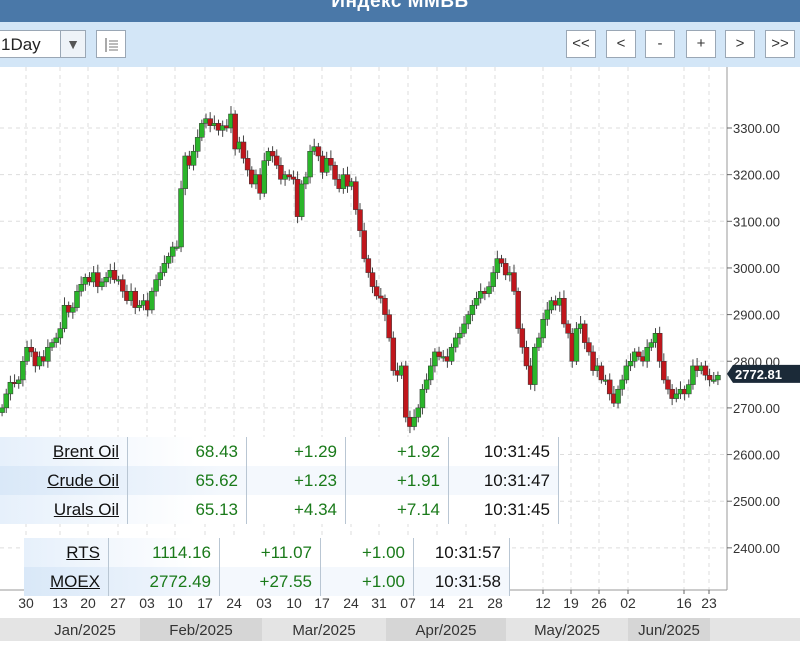 The width and height of the screenshot is (800, 646). Describe the element at coordinates (201, 629) in the screenshot. I see `month-label: Feb/2025` at that location.